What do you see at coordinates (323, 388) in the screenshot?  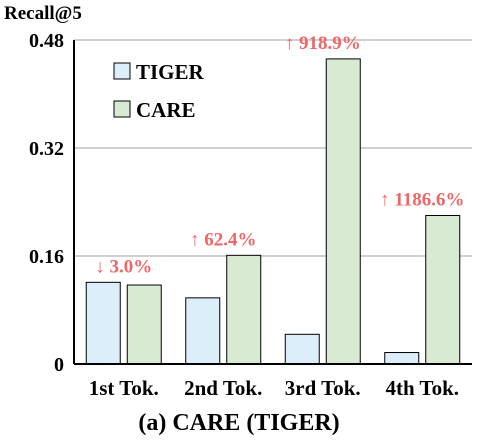 I see `x-tick-label: 3rd Tok.` at bounding box center [323, 388].